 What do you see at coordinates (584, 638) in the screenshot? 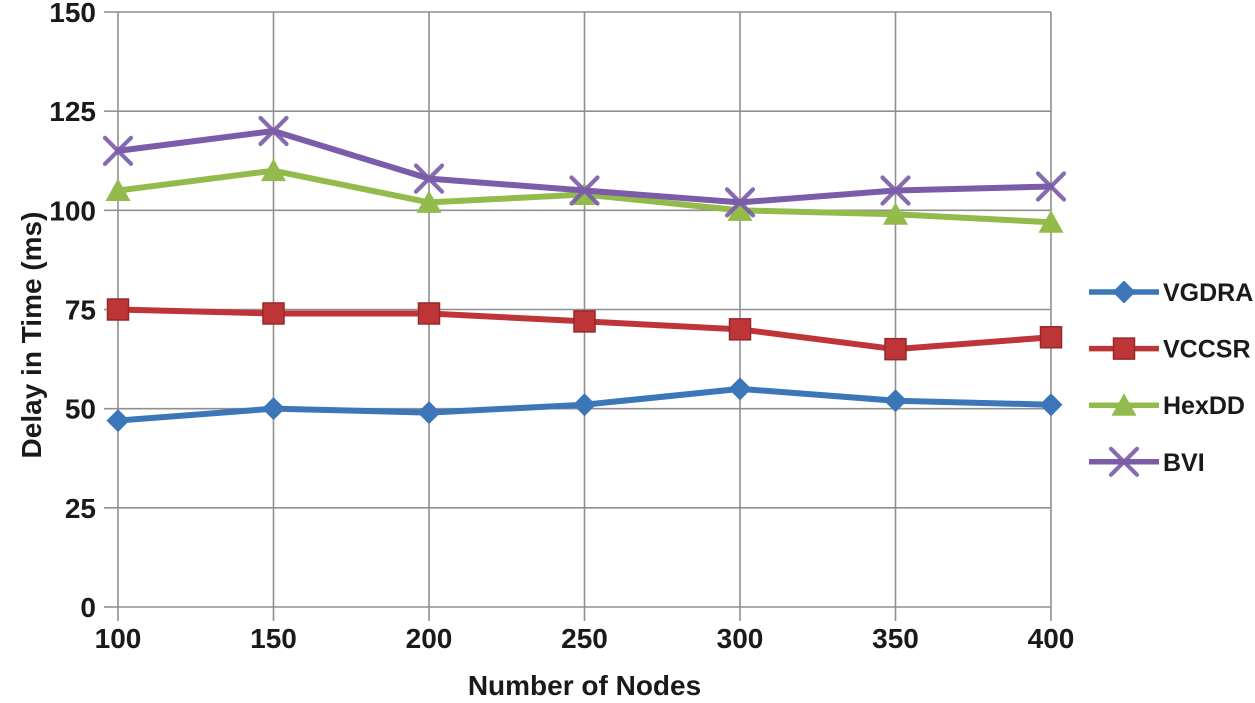
I see `x-tick-label: 250` at bounding box center [584, 638].